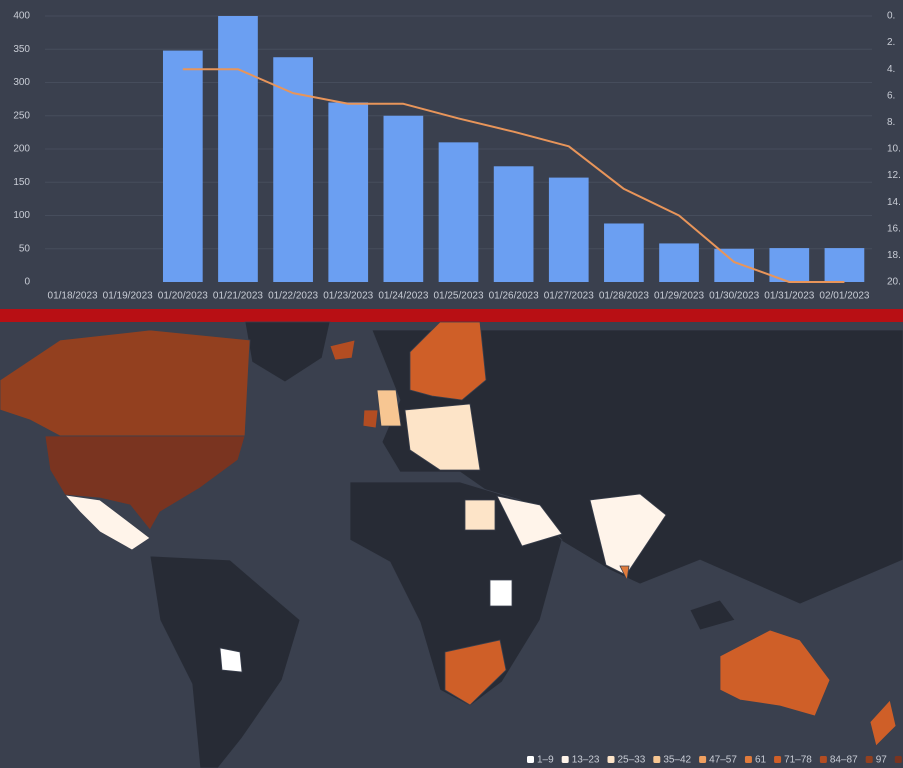 The width and height of the screenshot is (903, 768). What do you see at coordinates (586, 760) in the screenshot?
I see `legend-label: 13–23` at bounding box center [586, 760].